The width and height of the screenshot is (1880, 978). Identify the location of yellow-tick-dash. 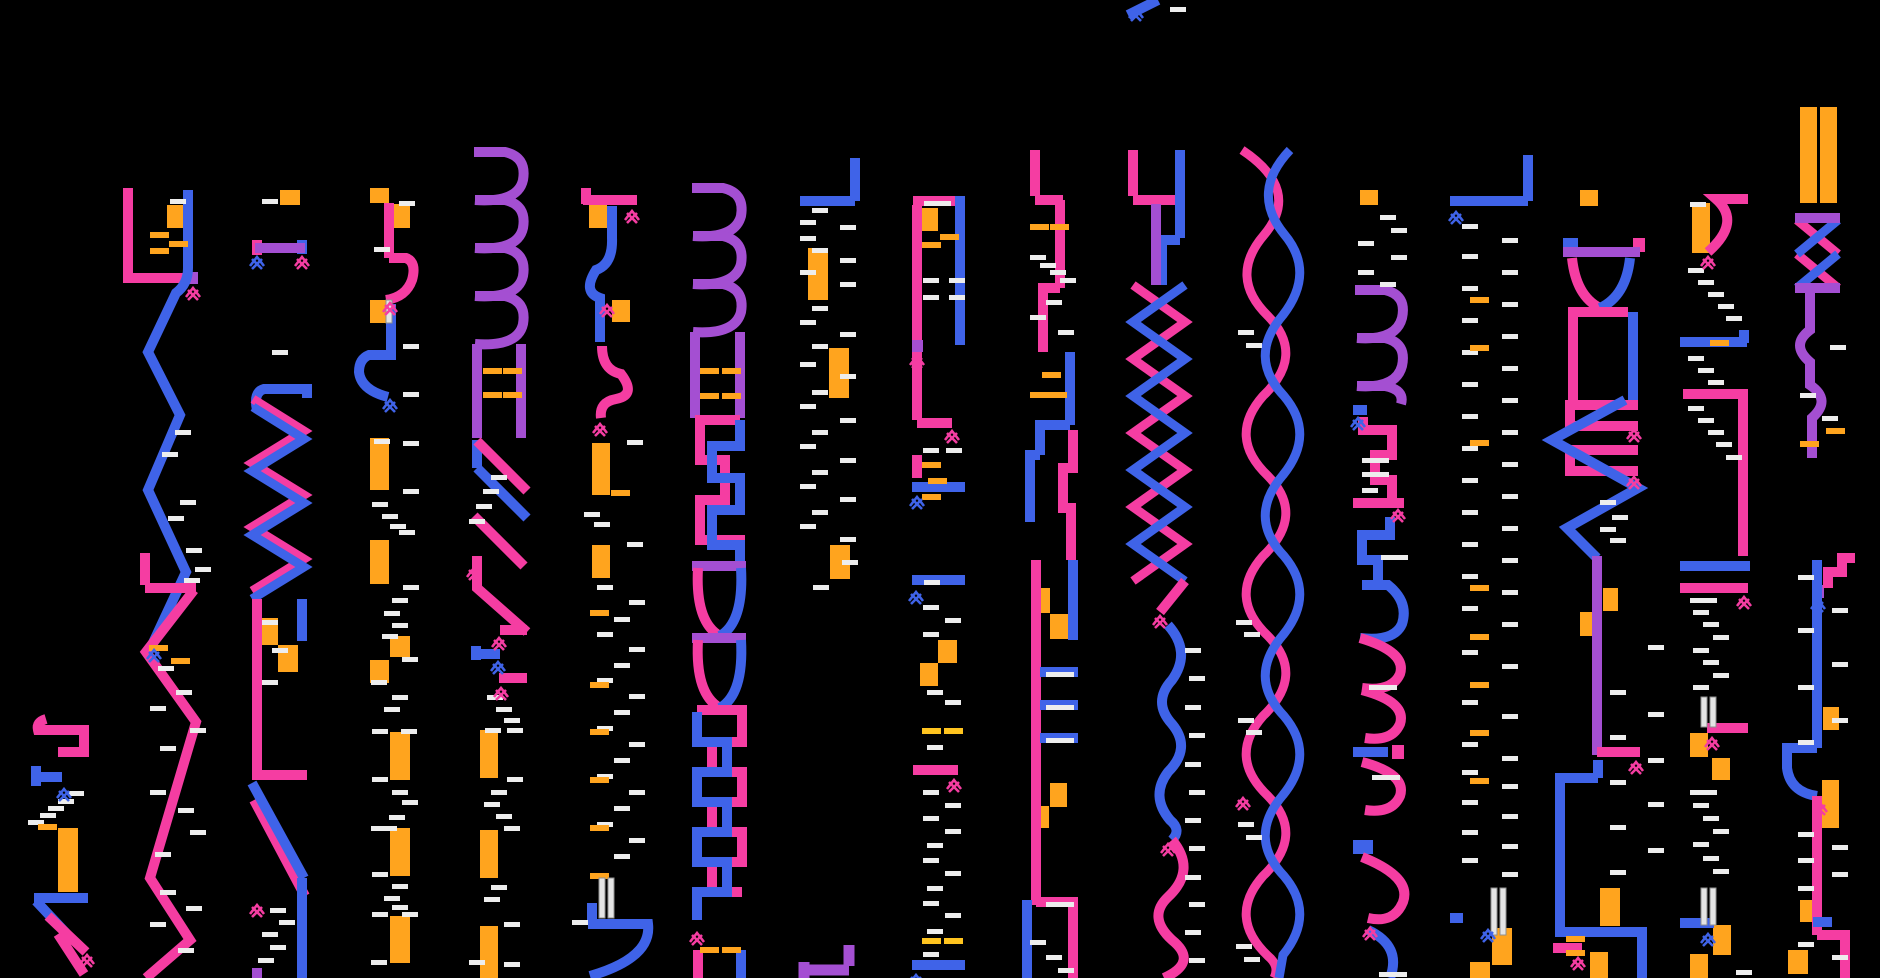
(953, 731).